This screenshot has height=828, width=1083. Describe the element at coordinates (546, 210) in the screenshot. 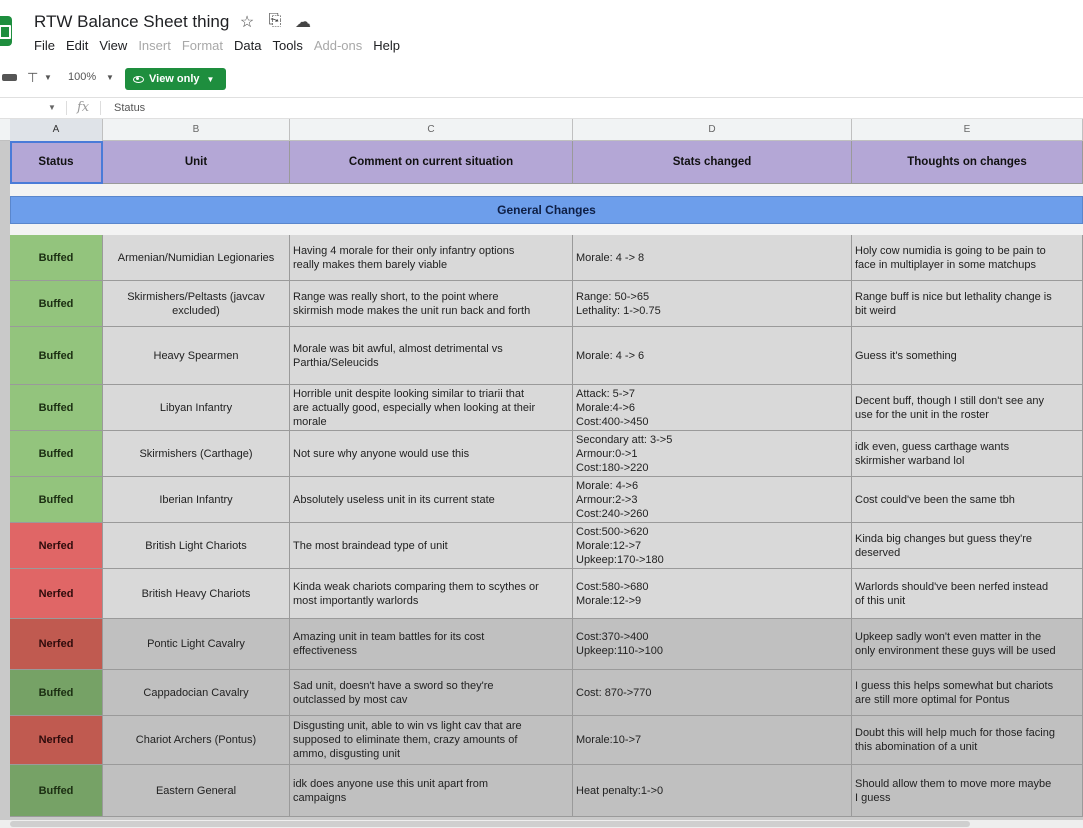

I see `section-general-changes: General Changes` at that location.